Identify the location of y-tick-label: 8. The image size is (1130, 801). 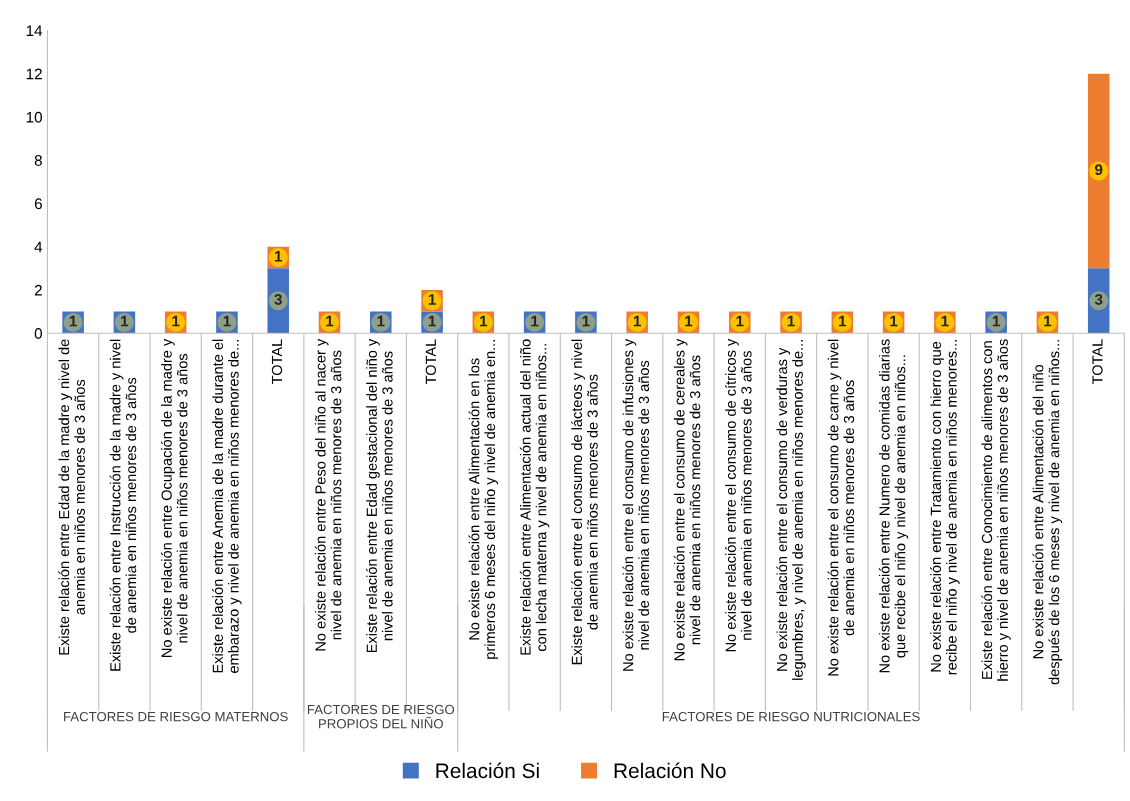
(38, 160).